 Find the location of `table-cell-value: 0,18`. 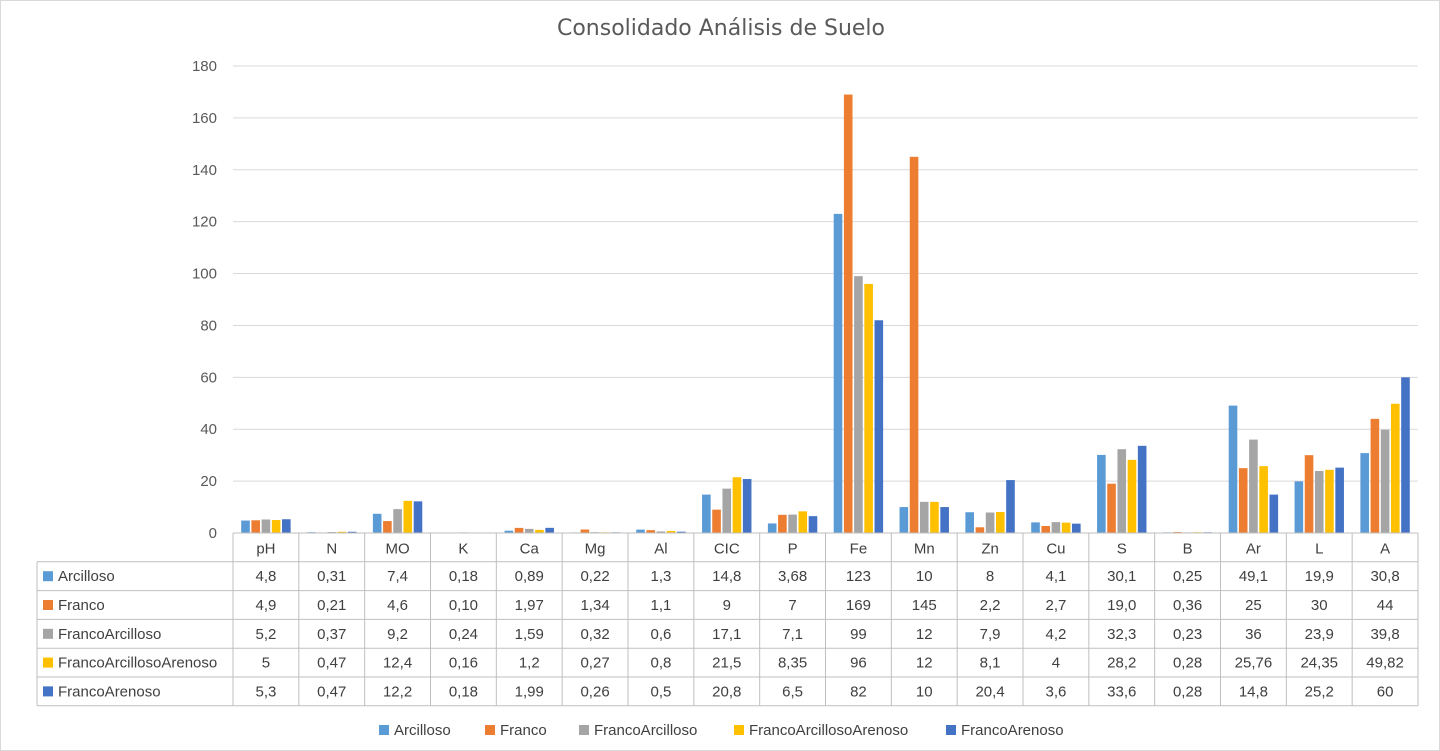

table-cell-value: 0,18 is located at coordinates (463, 576).